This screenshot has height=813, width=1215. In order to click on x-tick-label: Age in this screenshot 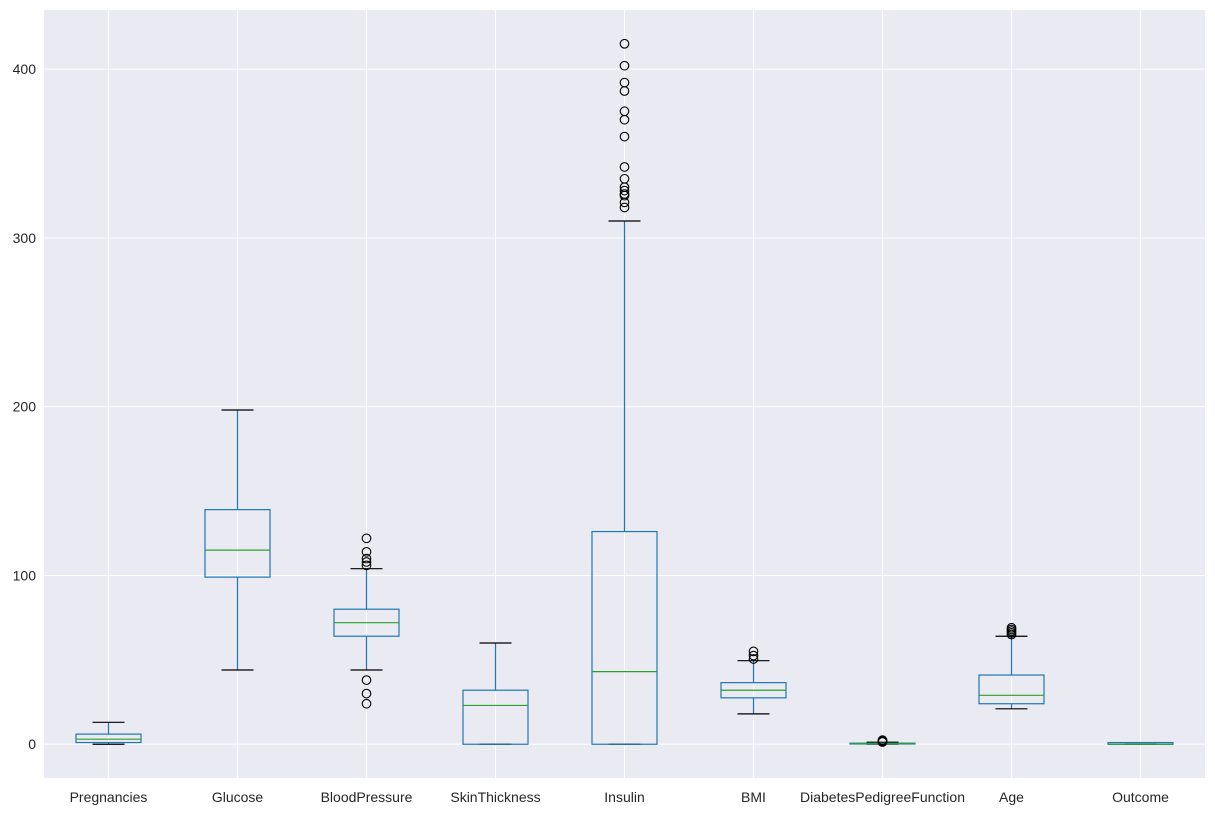, I will do `click(1011, 797)`.